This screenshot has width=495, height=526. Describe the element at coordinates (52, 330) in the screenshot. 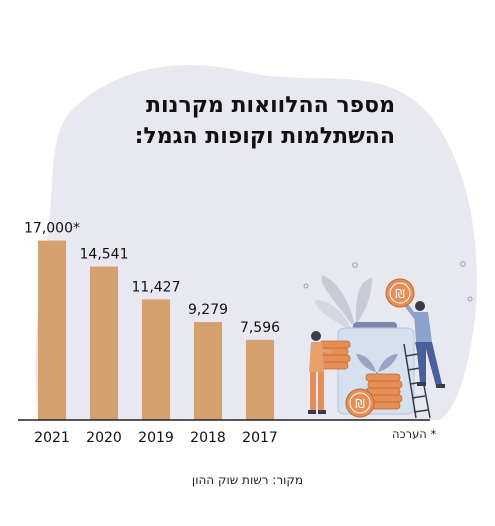

I see `bar-2021` at that location.